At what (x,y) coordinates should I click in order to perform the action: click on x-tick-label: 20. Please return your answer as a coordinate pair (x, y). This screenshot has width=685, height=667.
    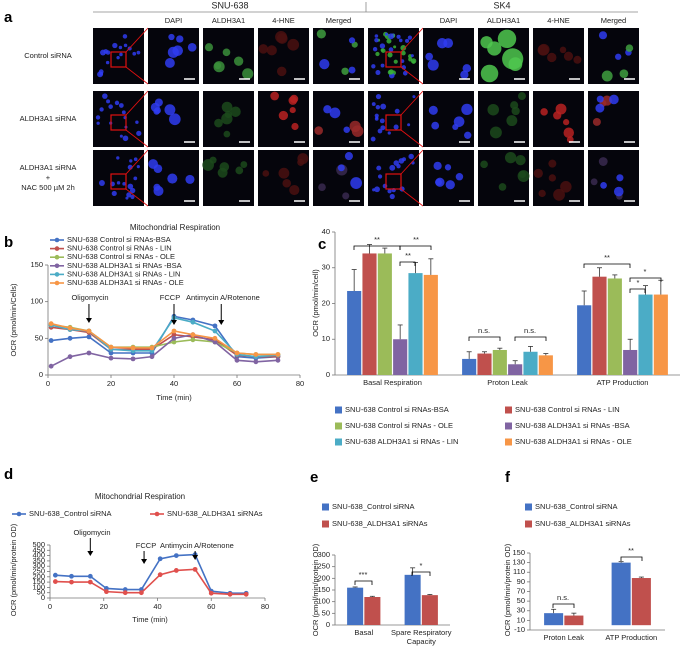
    Looking at the image, I should click on (104, 606).